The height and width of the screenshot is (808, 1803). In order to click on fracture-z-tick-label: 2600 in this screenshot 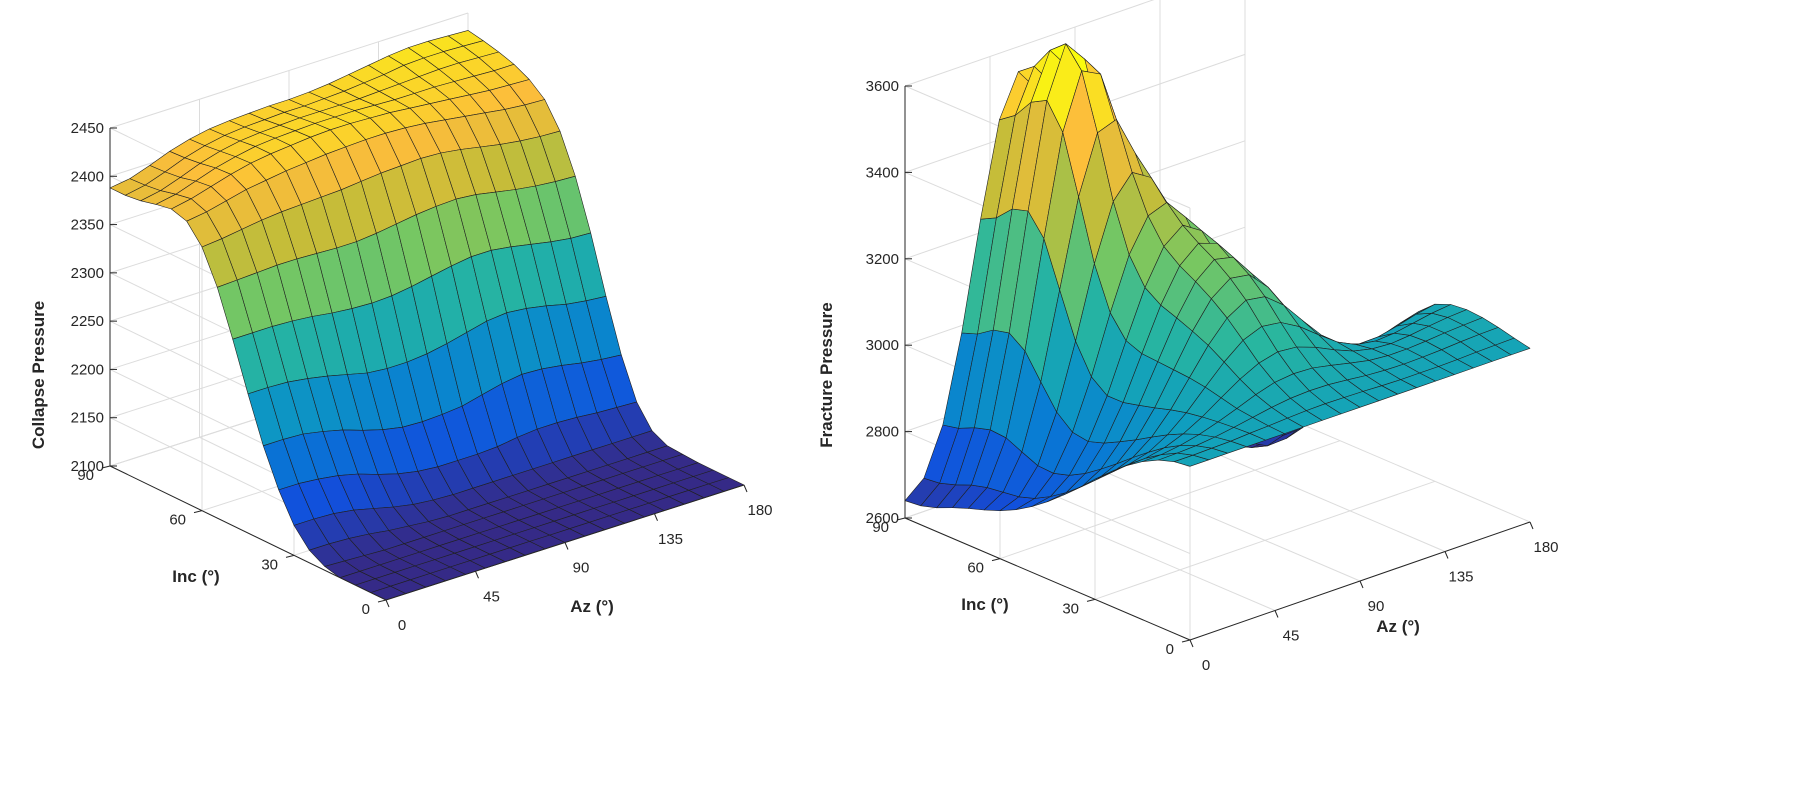, I will do `click(882, 518)`.